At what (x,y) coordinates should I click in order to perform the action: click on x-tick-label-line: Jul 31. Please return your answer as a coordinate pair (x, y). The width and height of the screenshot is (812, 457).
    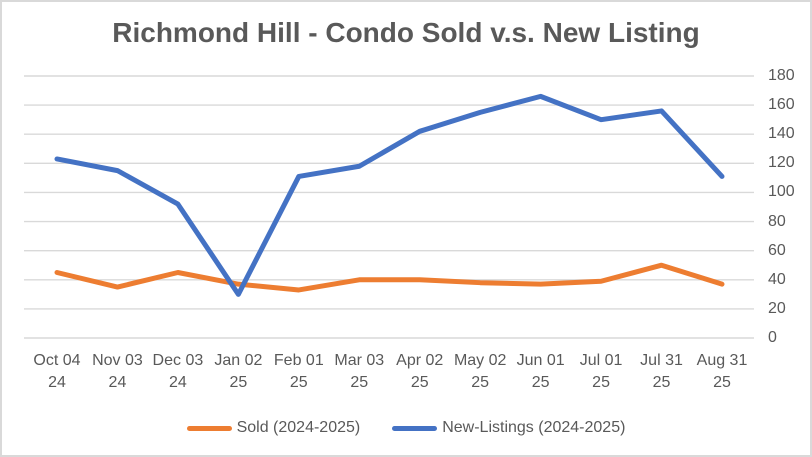
    Looking at the image, I should click on (661, 360).